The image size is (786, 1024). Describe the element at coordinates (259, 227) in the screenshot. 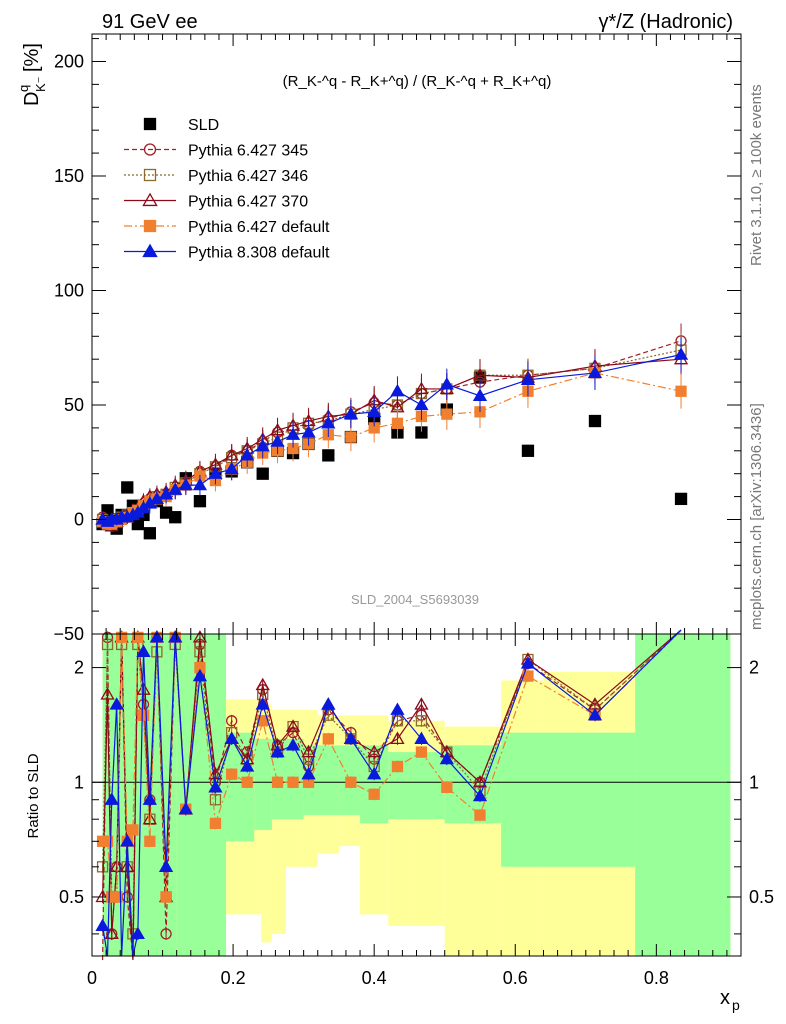

I see `legend-label: Pythia 6.427 default` at that location.